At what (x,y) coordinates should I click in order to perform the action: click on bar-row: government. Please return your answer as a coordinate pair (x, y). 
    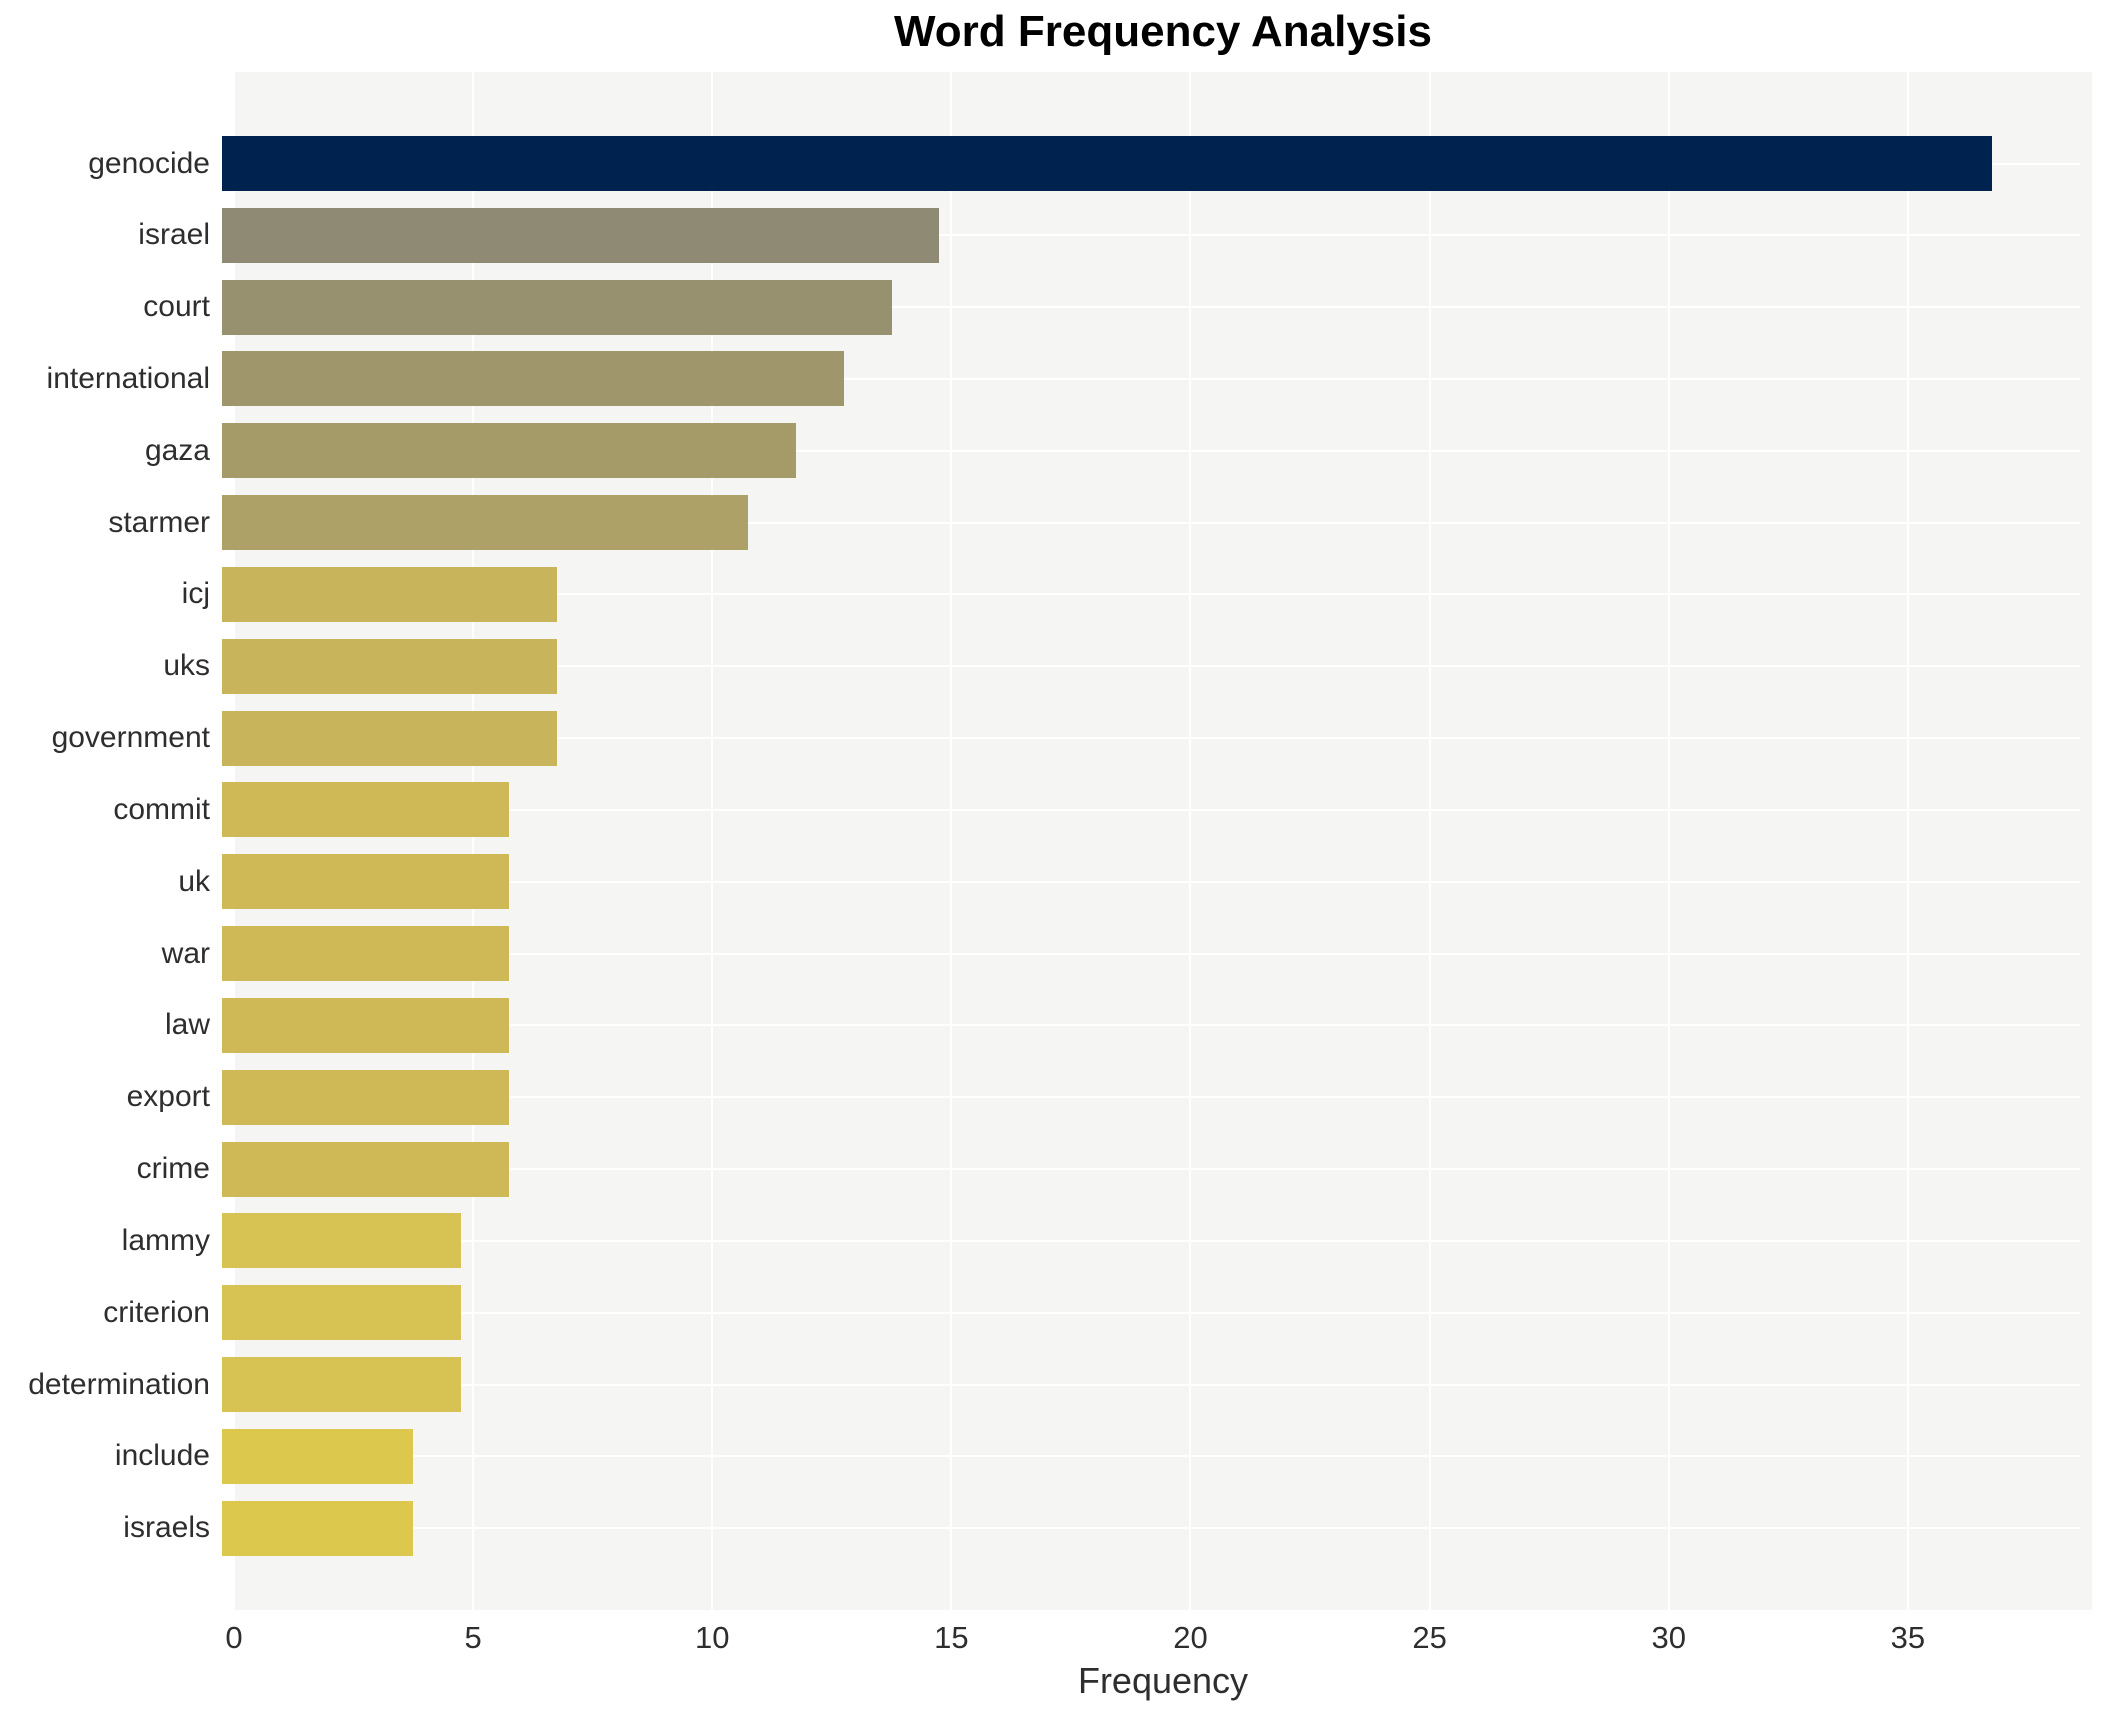
    Looking at the image, I should click on (1046, 738).